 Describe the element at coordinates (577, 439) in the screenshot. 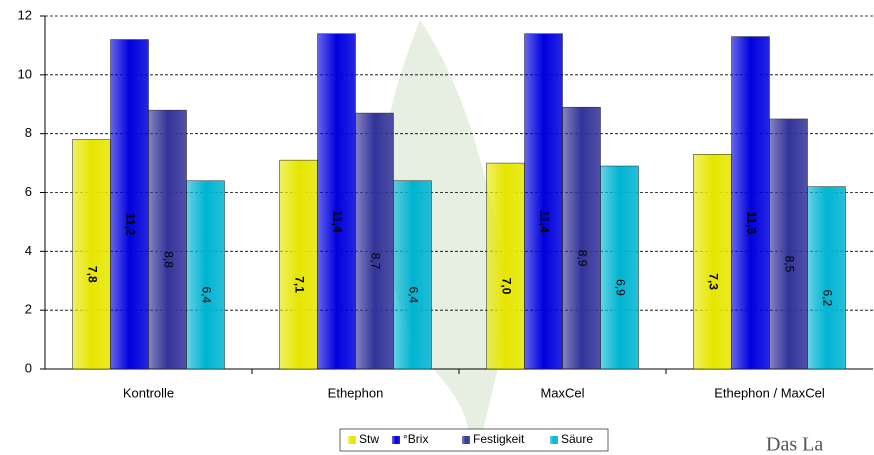

I see `legend-label: Säure` at that location.